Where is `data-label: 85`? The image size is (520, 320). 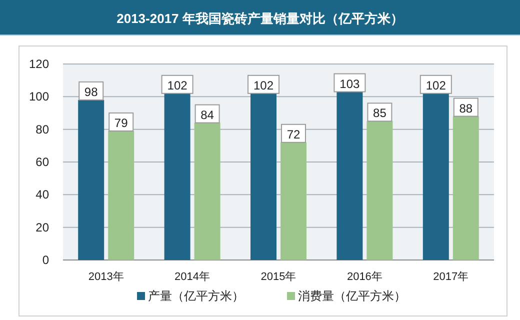
data-label: 85 is located at coordinates (380, 113).